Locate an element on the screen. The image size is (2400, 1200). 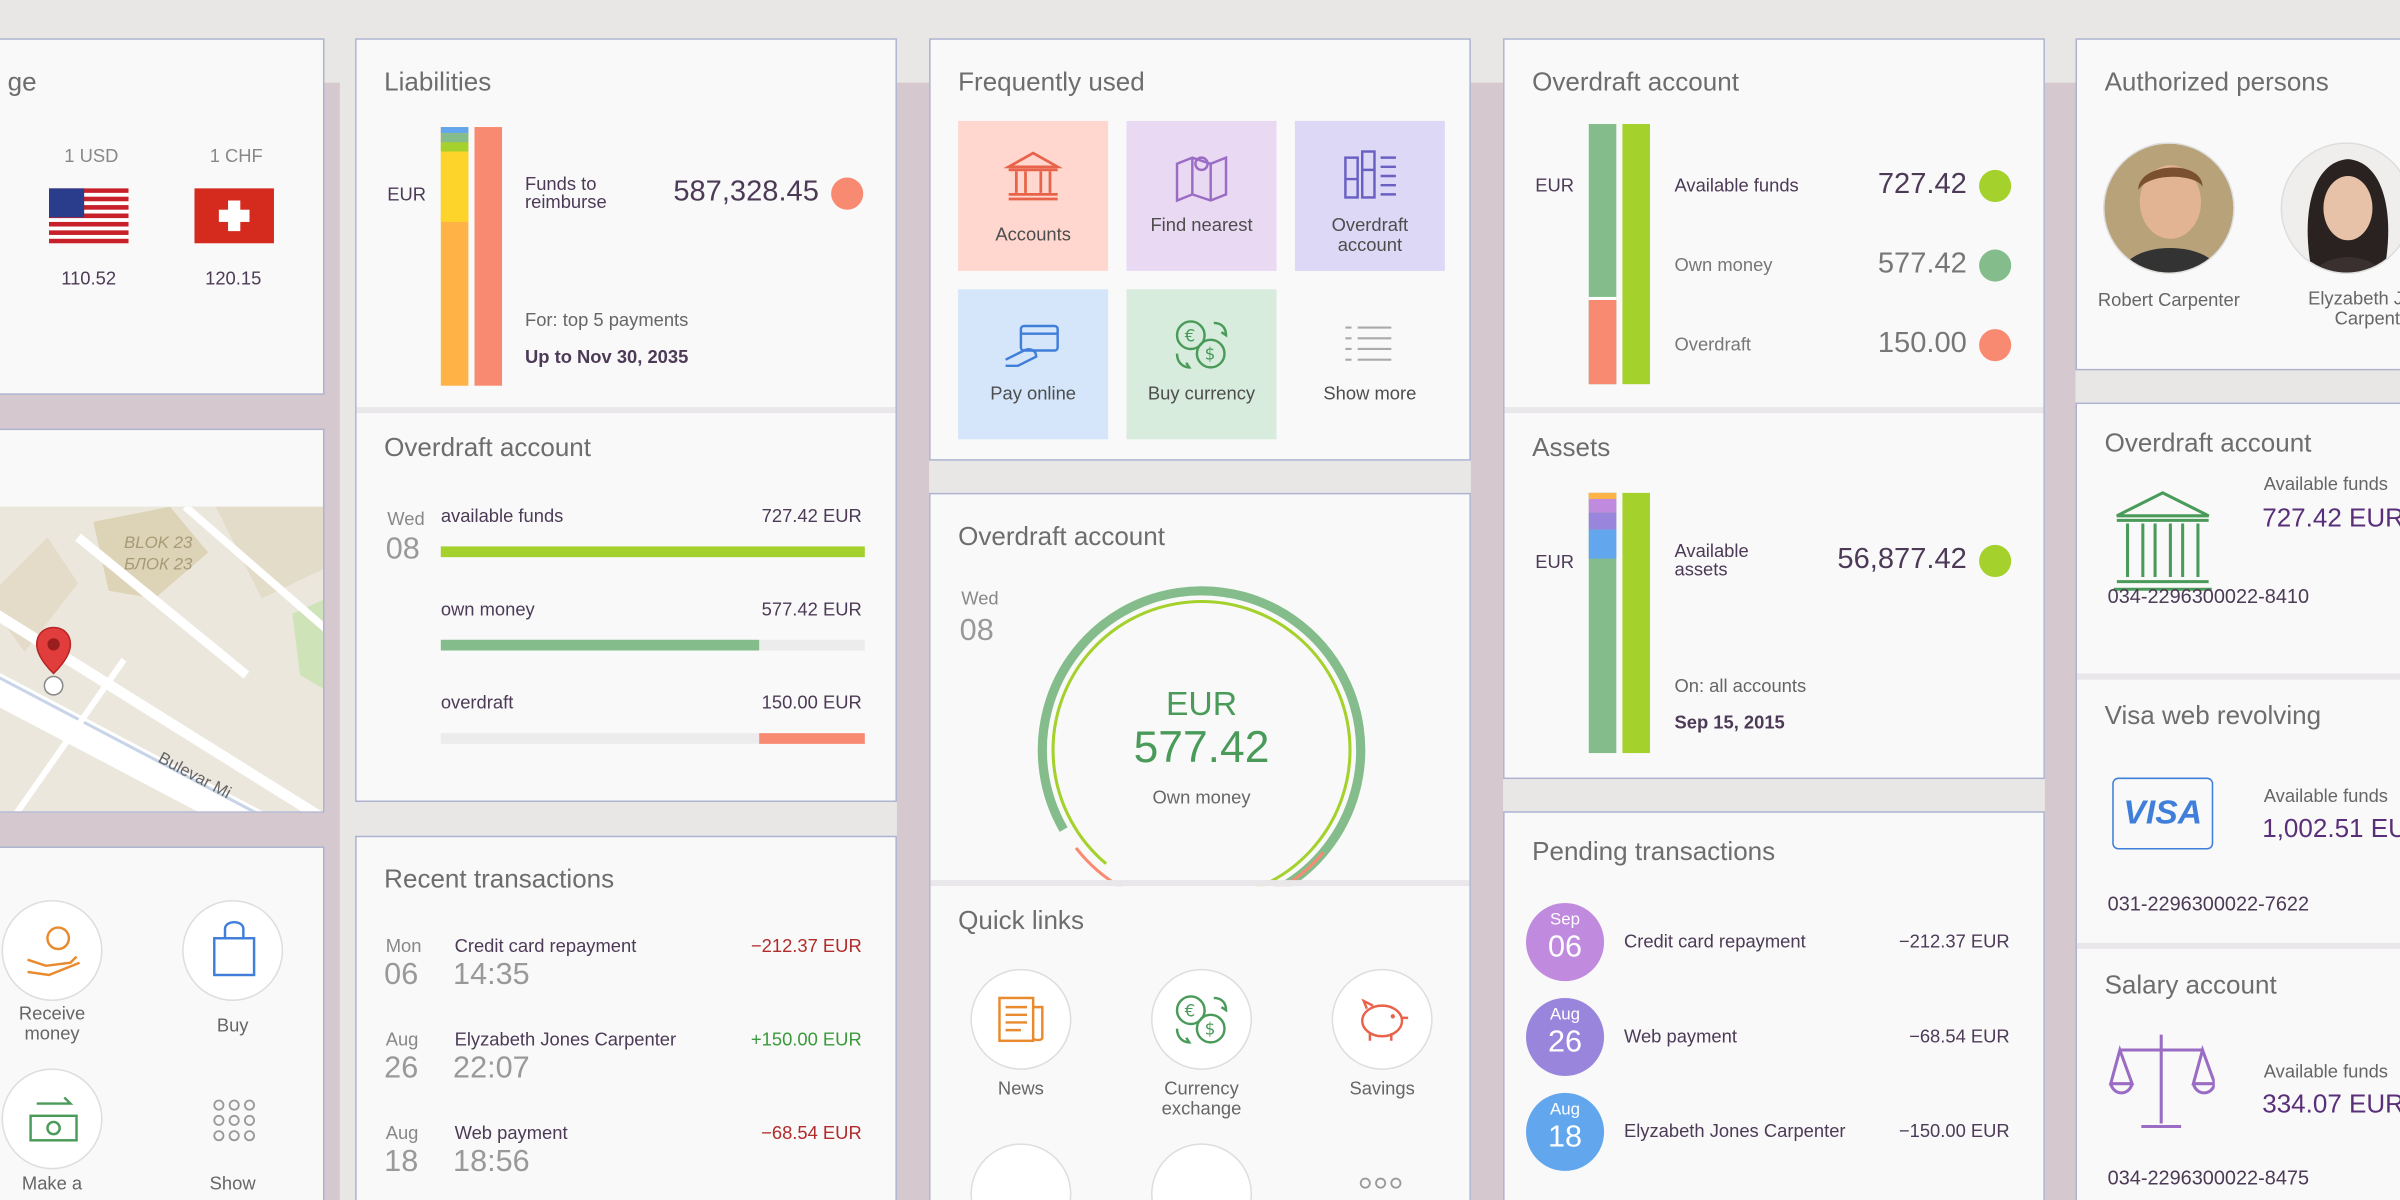
date-badge: Aug 26 is located at coordinates (1565, 1037).